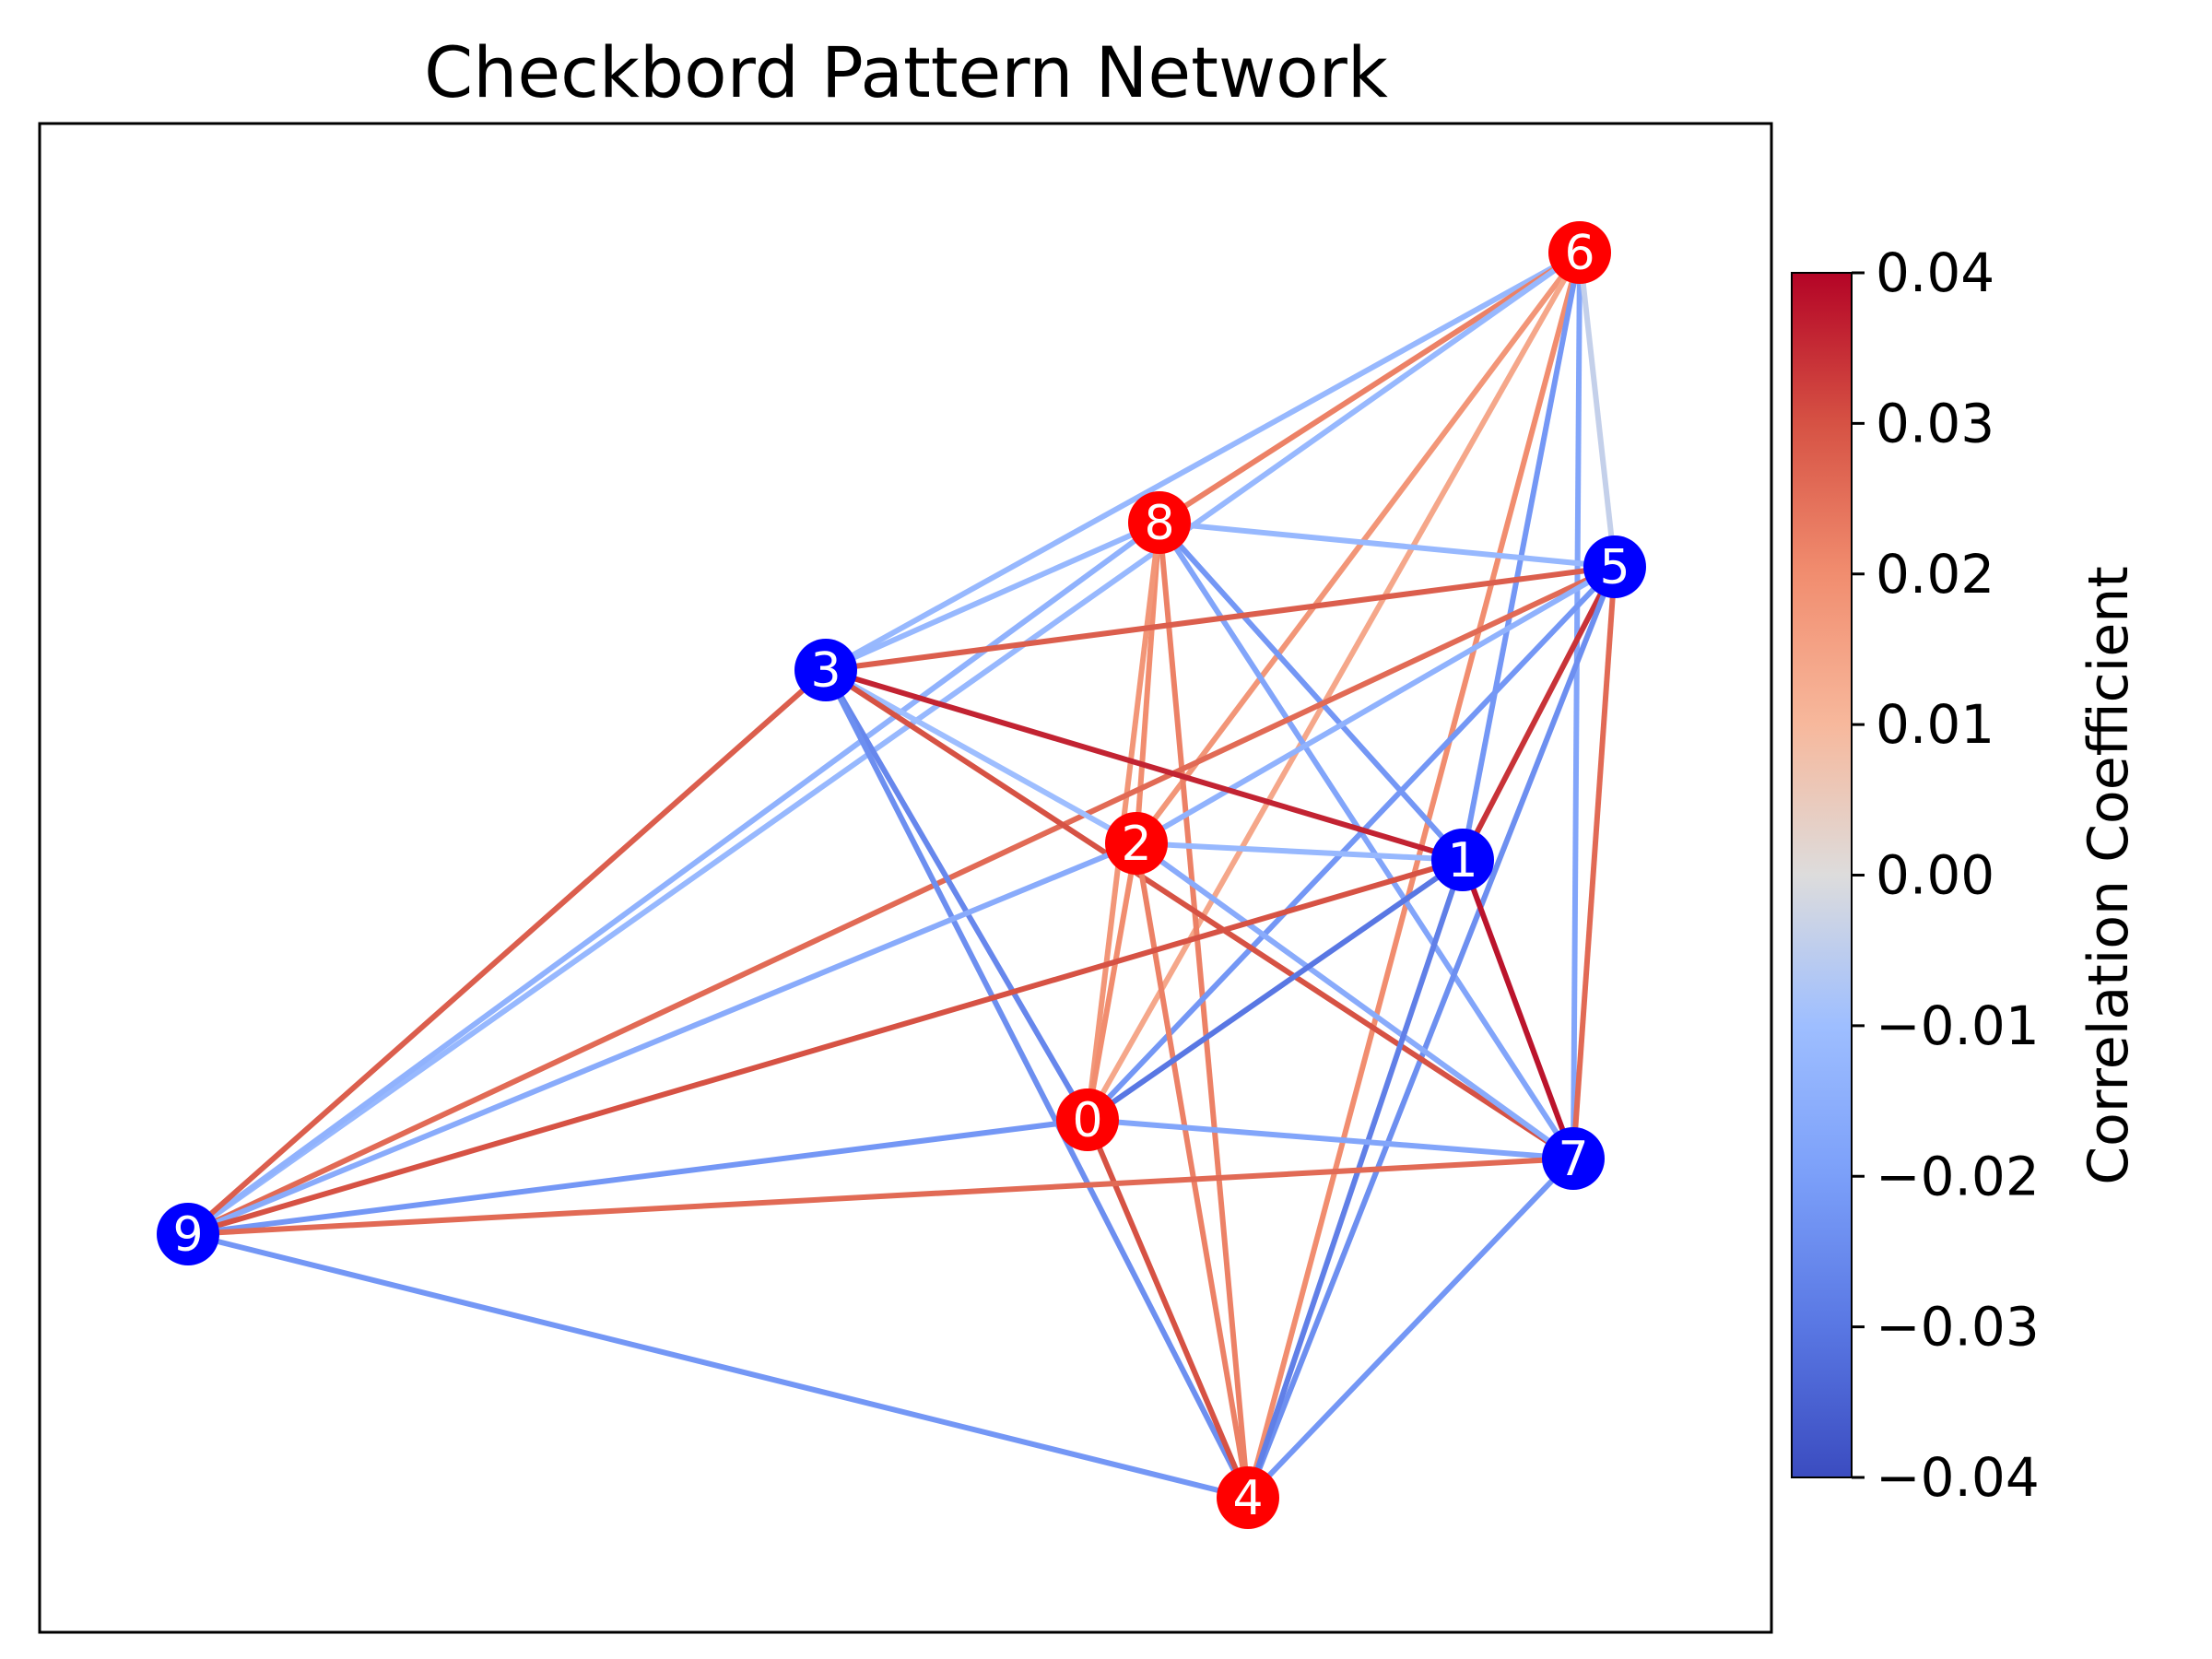 Image resolution: width=2212 pixels, height=1659 pixels. I want to click on colorbar, so click(1822, 875).